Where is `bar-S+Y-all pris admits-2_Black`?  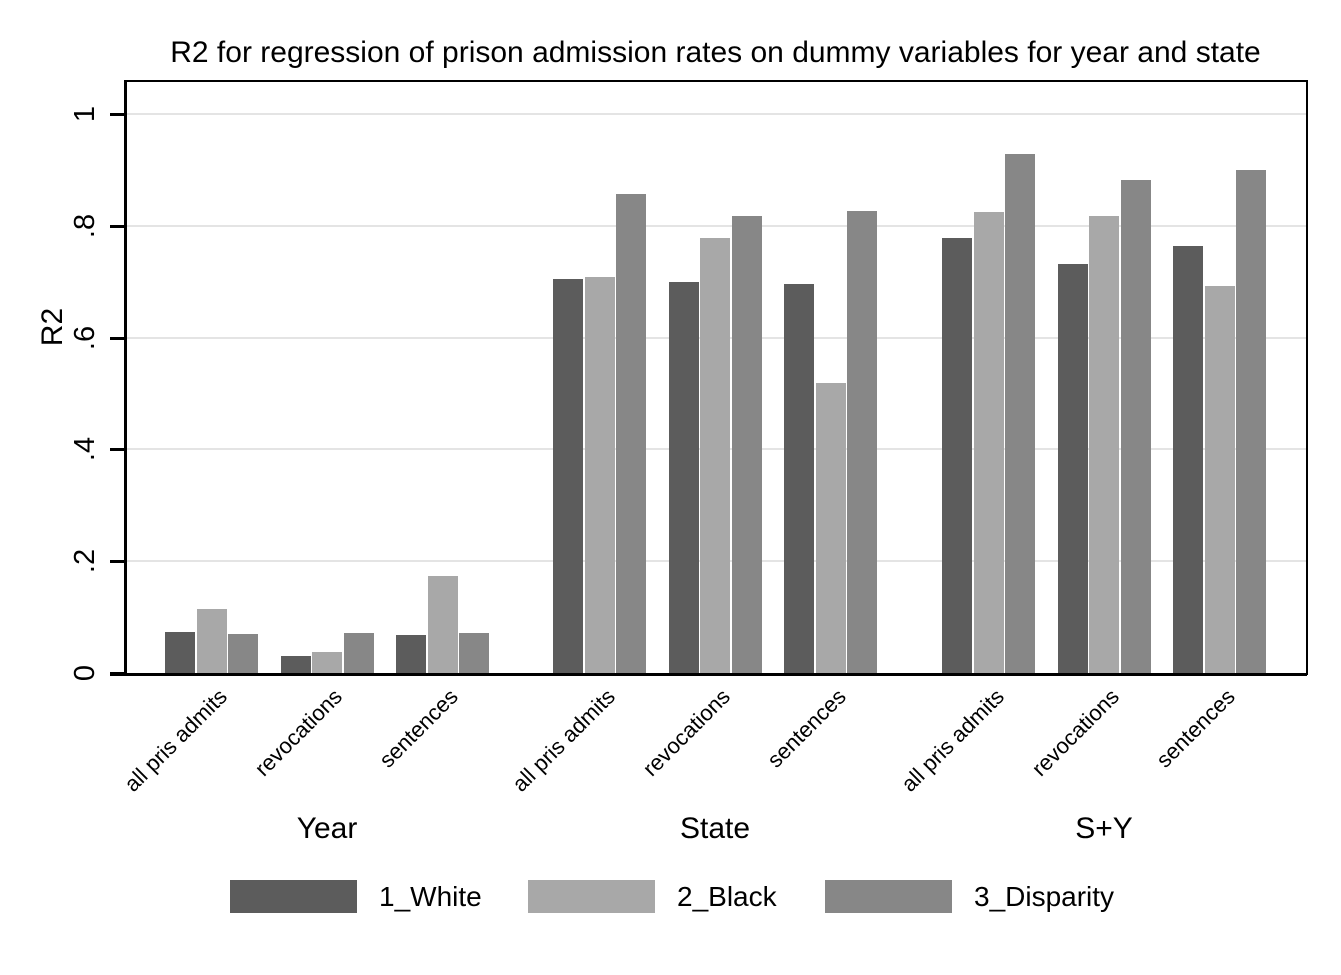 bar-S+Y-all pris admits-2_Black is located at coordinates (988, 442).